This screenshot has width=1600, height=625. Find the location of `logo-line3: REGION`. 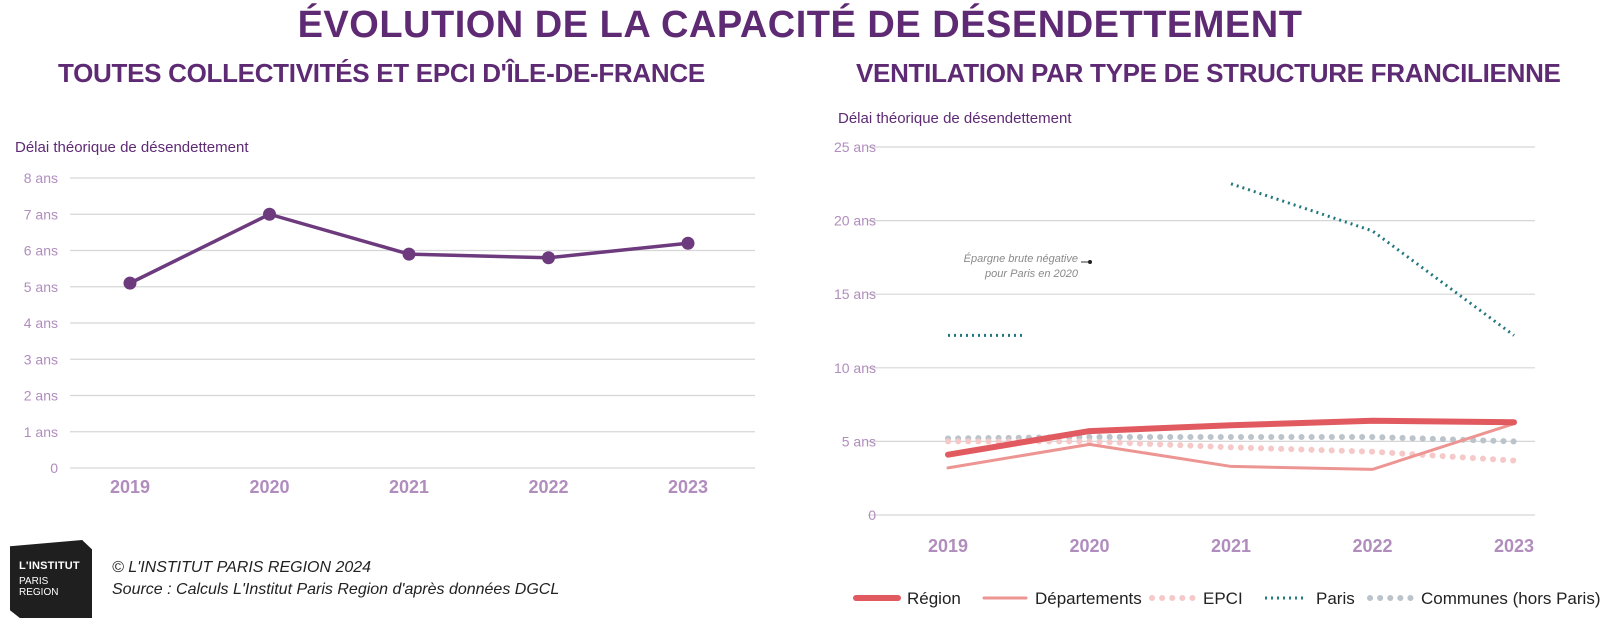

logo-line3: REGION is located at coordinates (39, 592).